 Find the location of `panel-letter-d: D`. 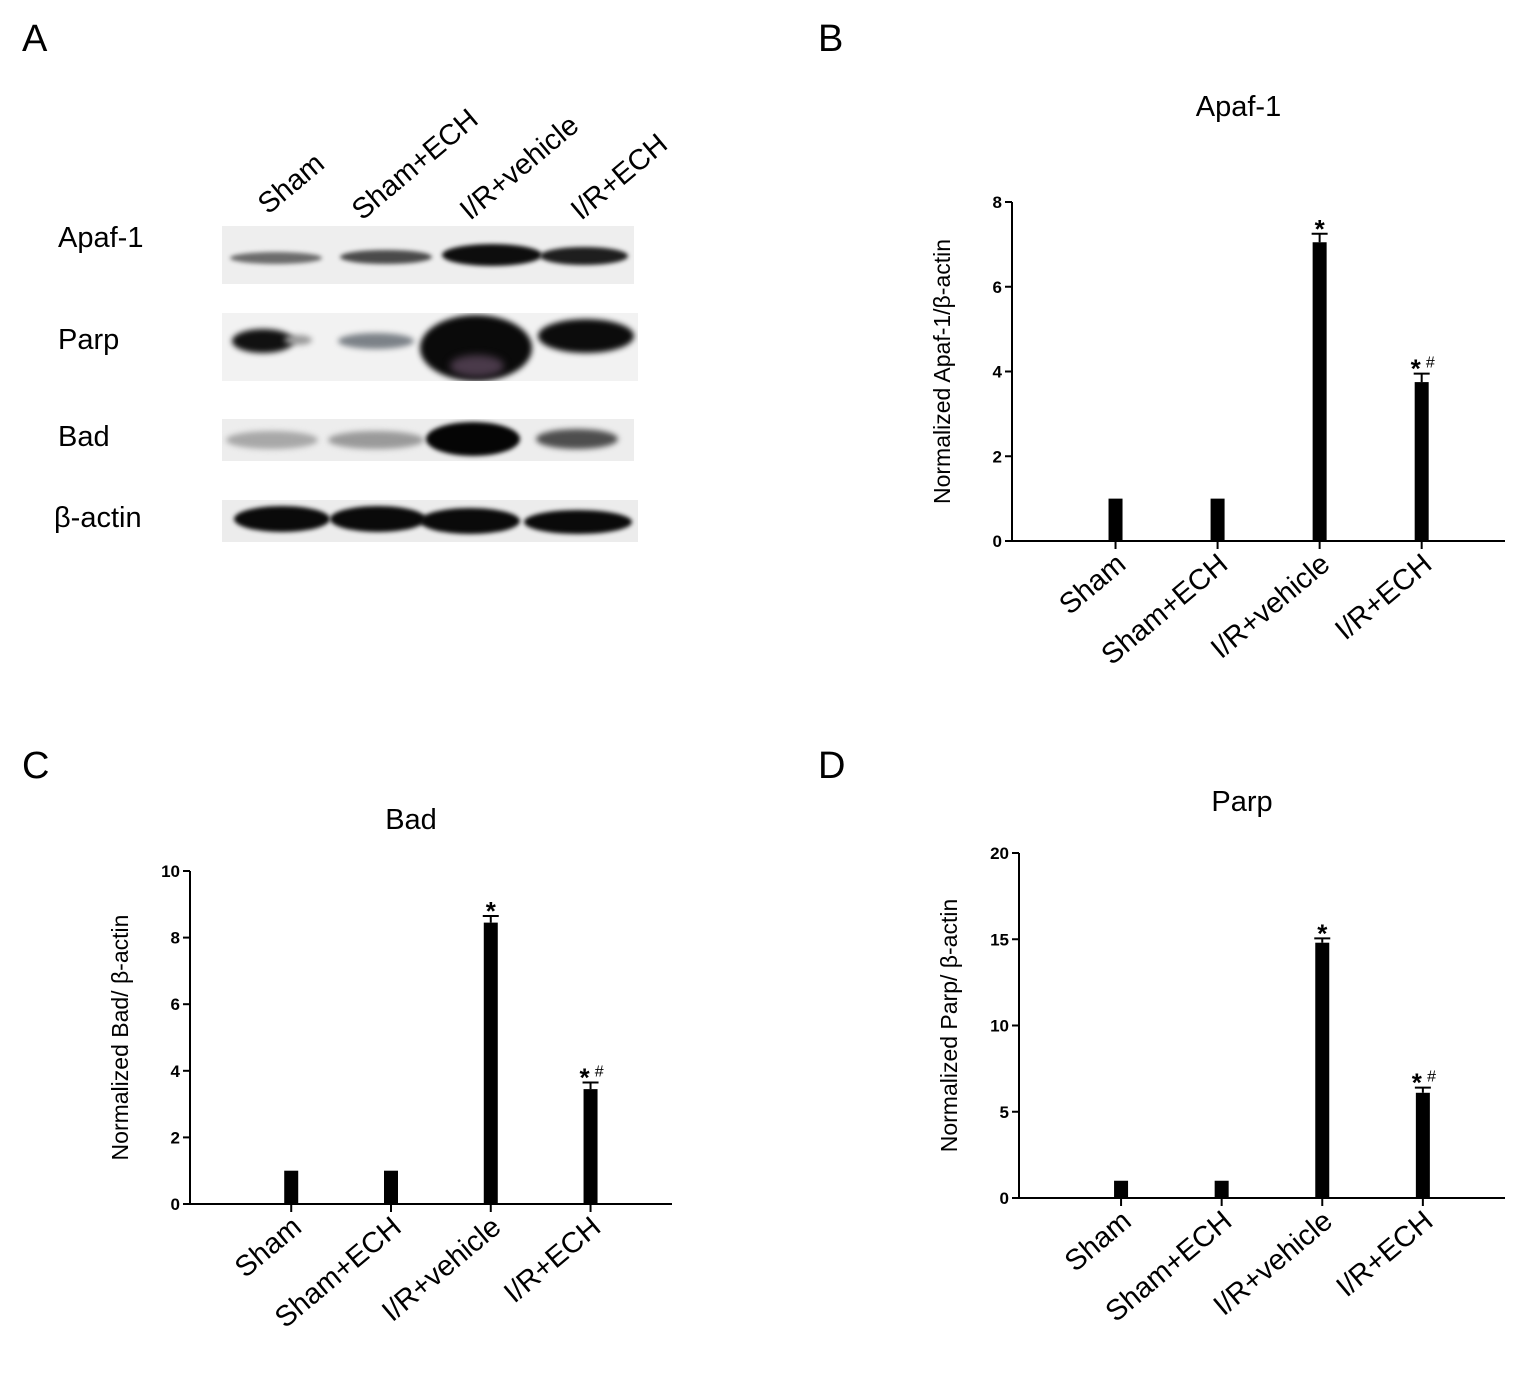

panel-letter-d: D is located at coordinates (832, 766).